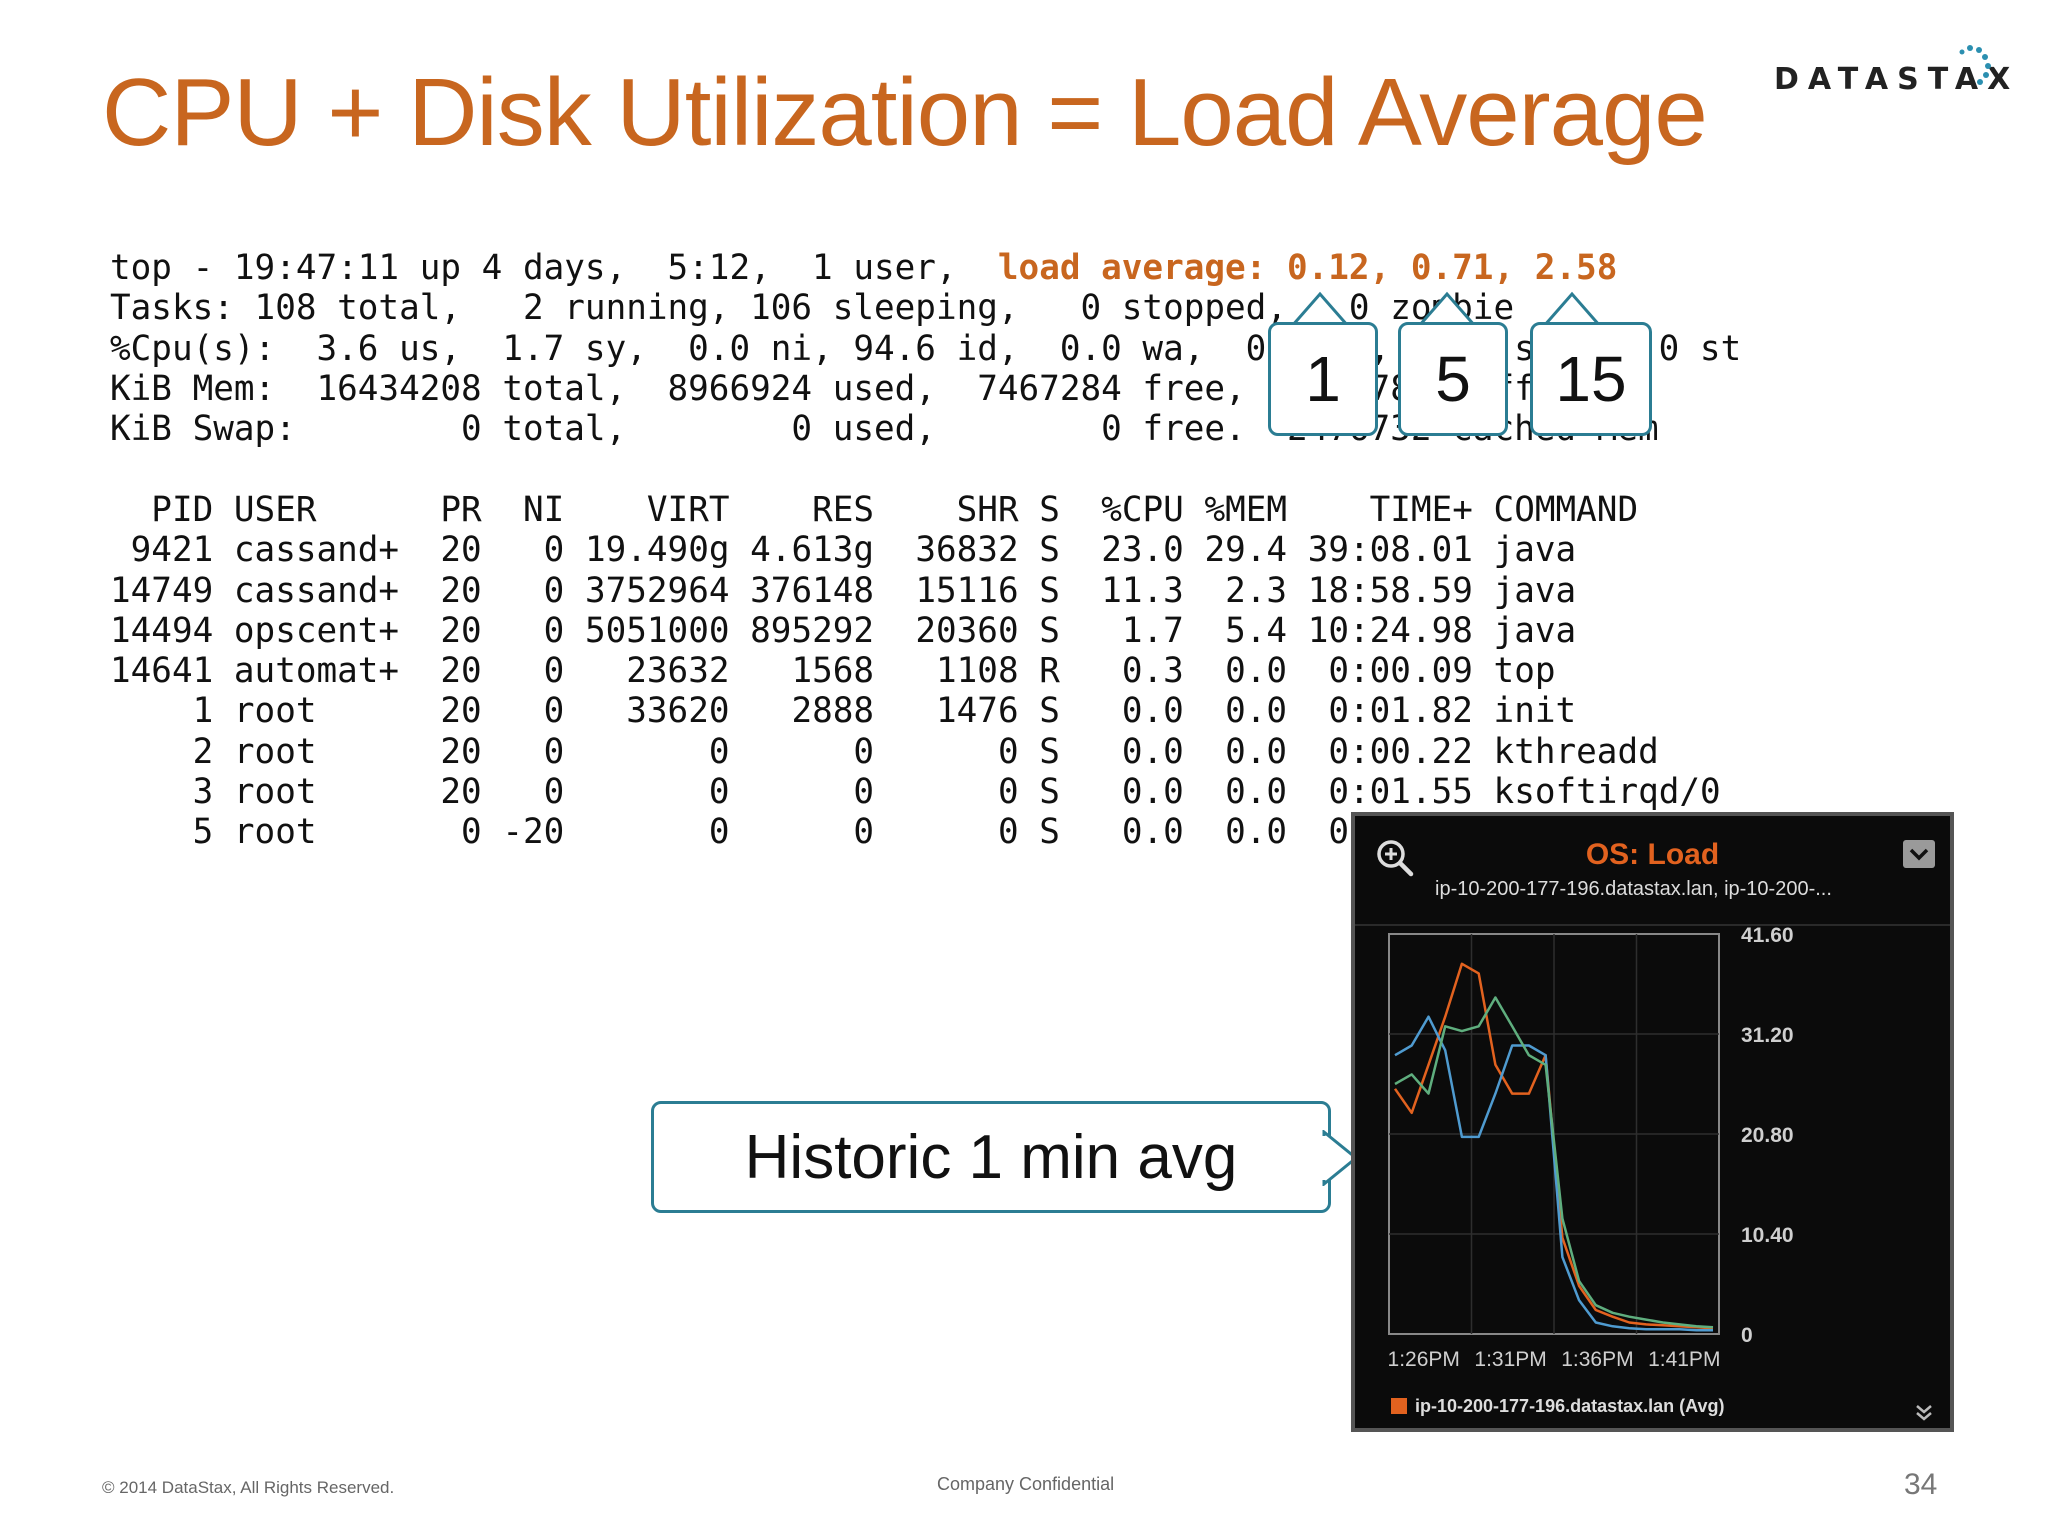 This screenshot has width=2048, height=1536. I want to click on cell-state: R, so click(1049, 671).